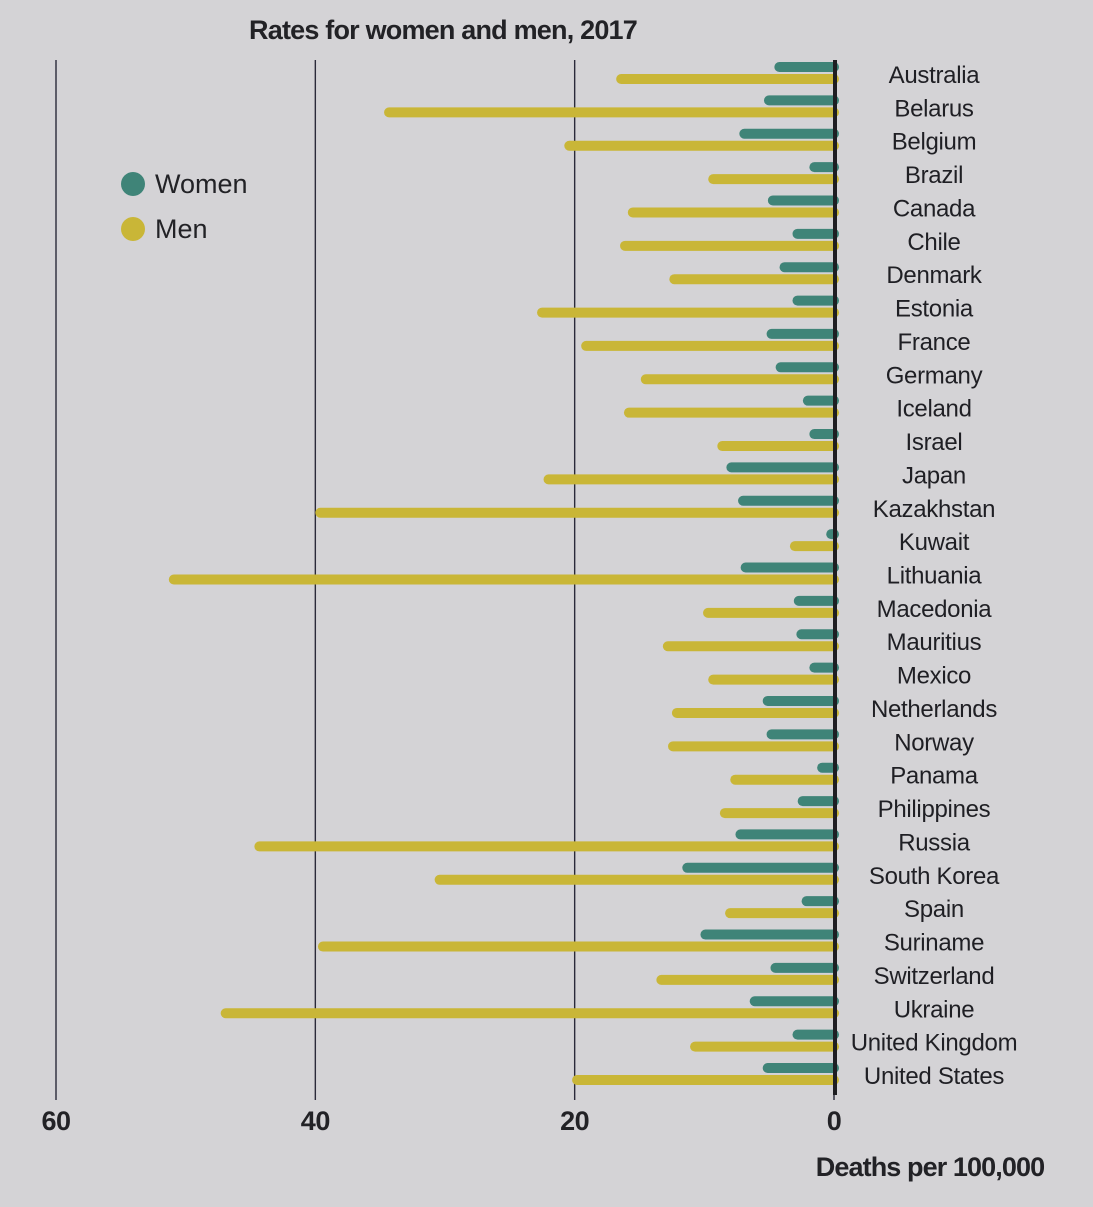 The height and width of the screenshot is (1207, 1093). Describe the element at coordinates (934, 876) in the screenshot. I see `category-label: South Korea` at that location.